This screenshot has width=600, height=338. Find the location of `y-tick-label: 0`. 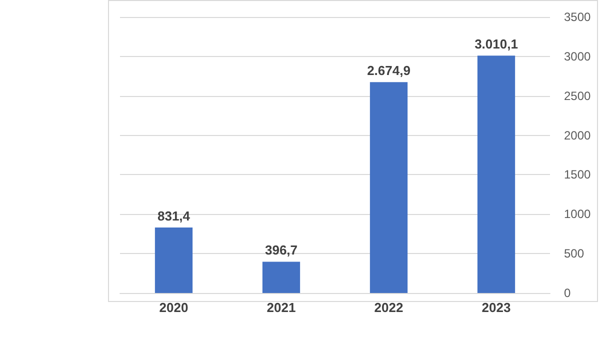

y-tick-label: 0 is located at coordinates (567, 293).